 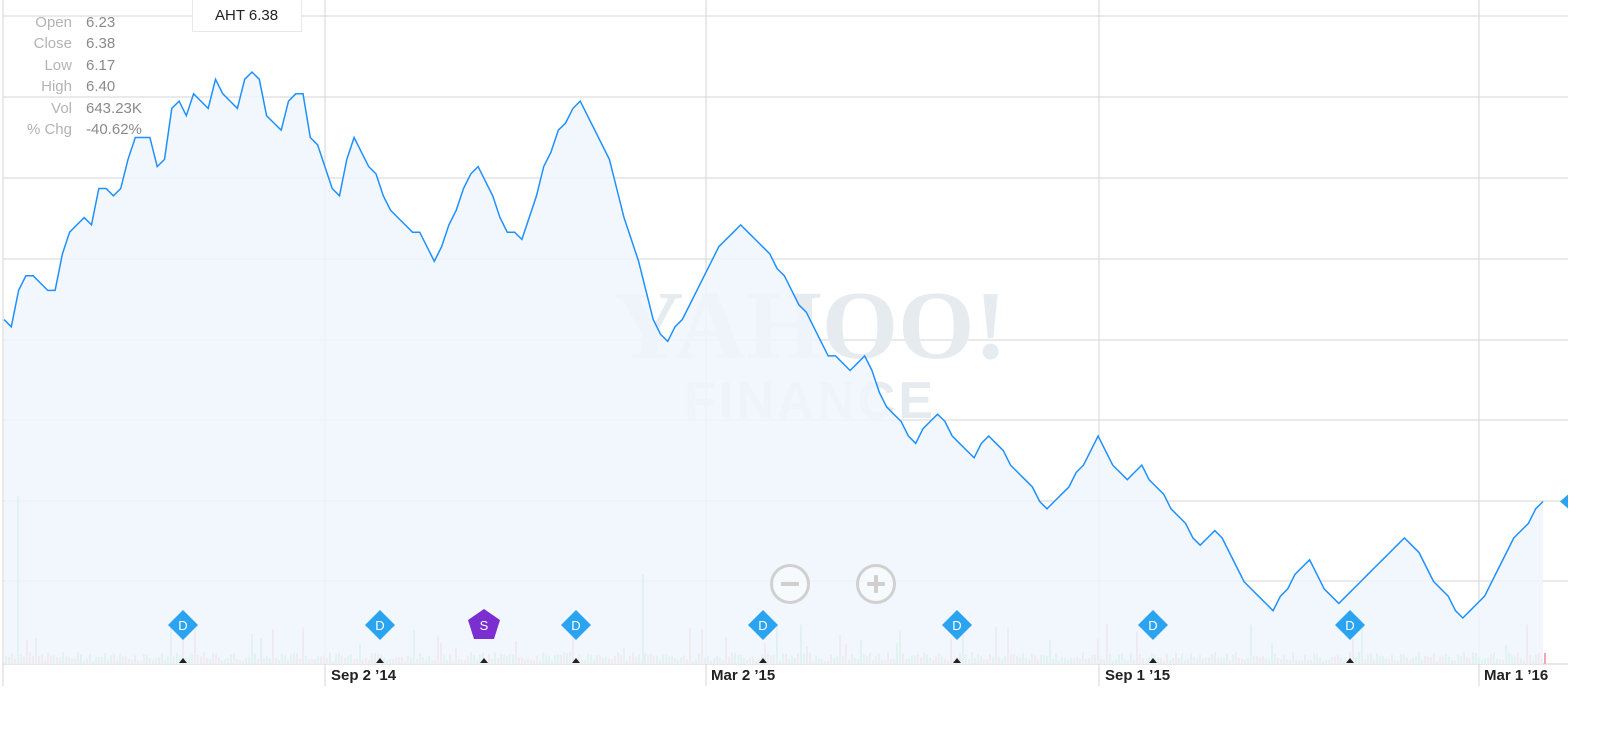 I want to click on ticker-label: AHT 6.38, so click(x=247, y=16).